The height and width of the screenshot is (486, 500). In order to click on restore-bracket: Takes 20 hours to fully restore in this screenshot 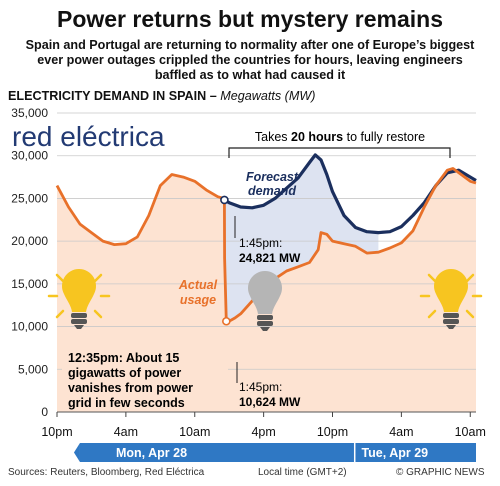, I will do `click(339, 143)`.